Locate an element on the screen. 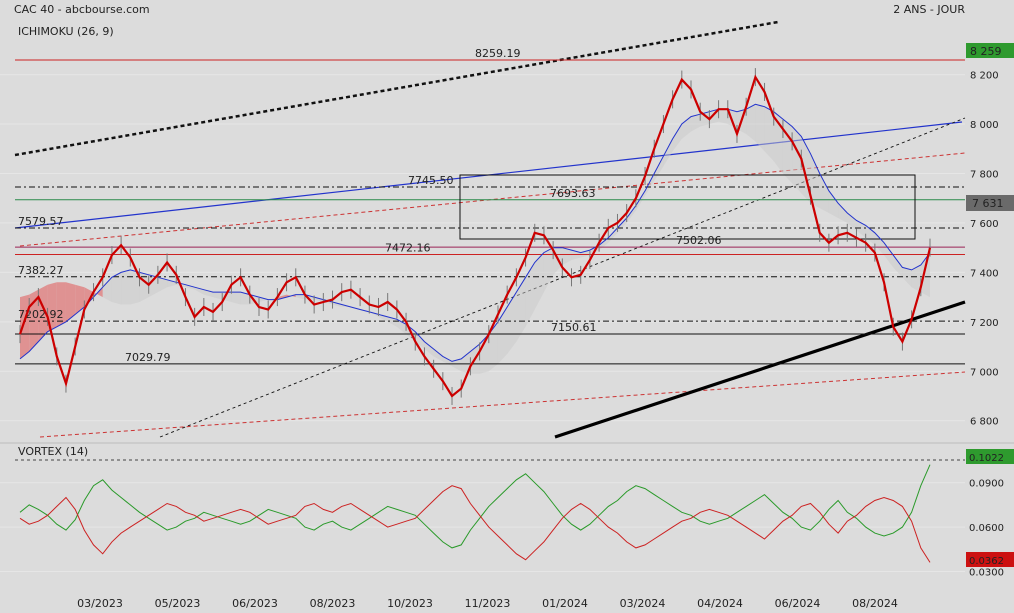 The height and width of the screenshot is (613, 1014). vortex-y-axis: 0.0900 0.0600 0.0300 is located at coordinates (986, 529).